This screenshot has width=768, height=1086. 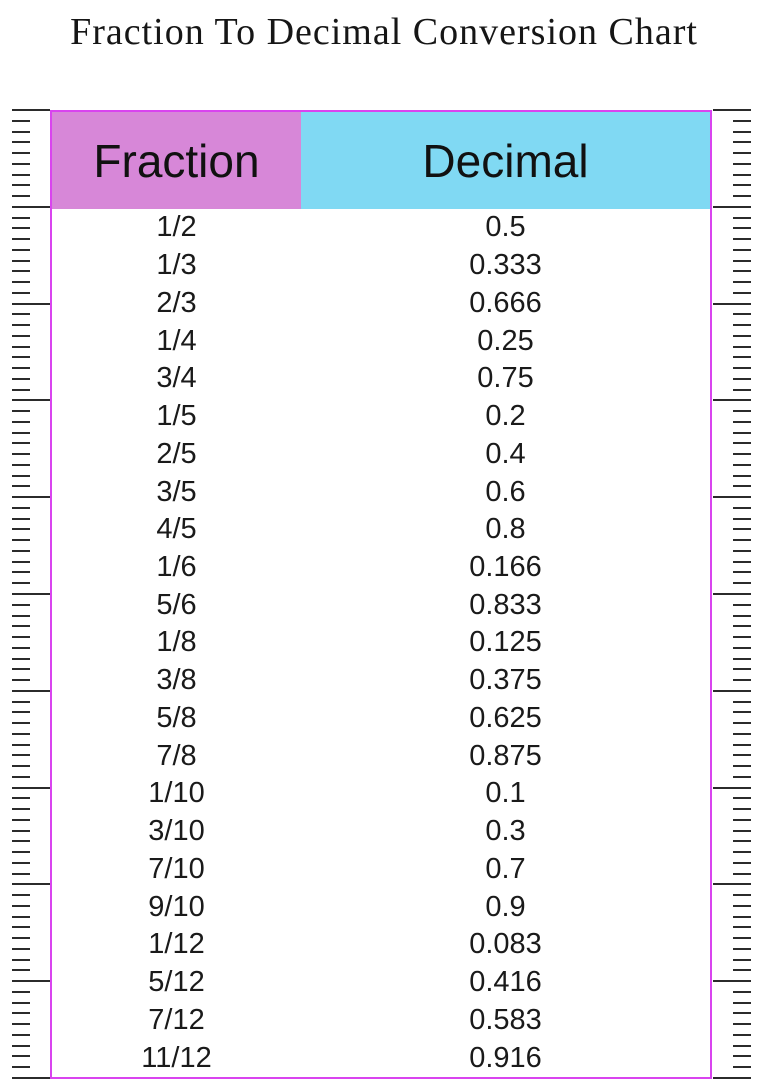 I want to click on fraction-column-header: Fraction, so click(x=176, y=160).